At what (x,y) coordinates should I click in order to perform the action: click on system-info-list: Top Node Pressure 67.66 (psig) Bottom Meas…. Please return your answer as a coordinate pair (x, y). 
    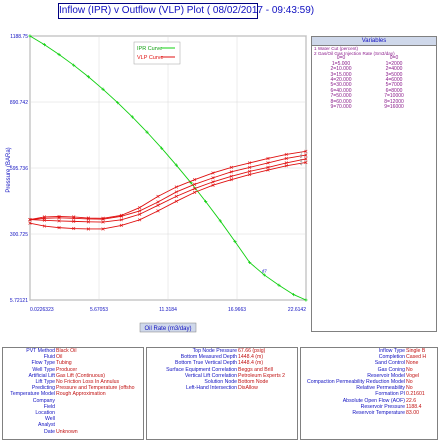
    Looking at the image, I should click on (222, 369).